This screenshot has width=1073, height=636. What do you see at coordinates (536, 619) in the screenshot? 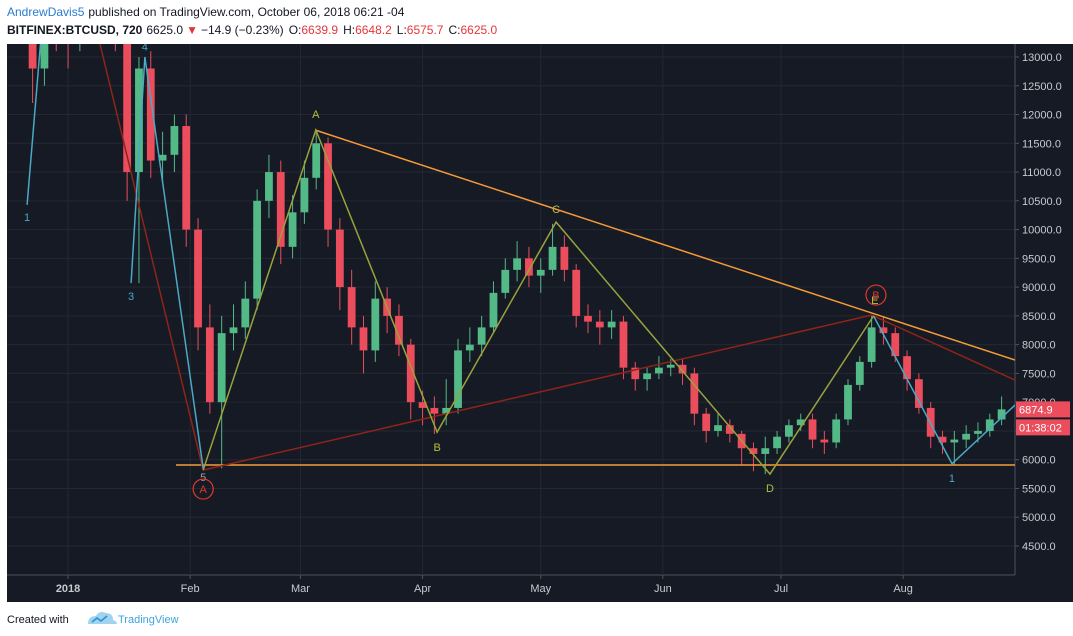
I see `footer-bg` at bounding box center [536, 619].